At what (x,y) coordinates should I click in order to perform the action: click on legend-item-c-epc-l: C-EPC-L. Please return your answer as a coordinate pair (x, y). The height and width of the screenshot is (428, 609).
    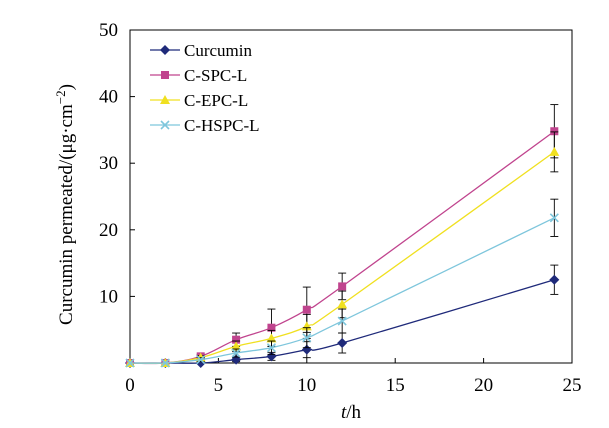
    Looking at the image, I should click on (199, 100).